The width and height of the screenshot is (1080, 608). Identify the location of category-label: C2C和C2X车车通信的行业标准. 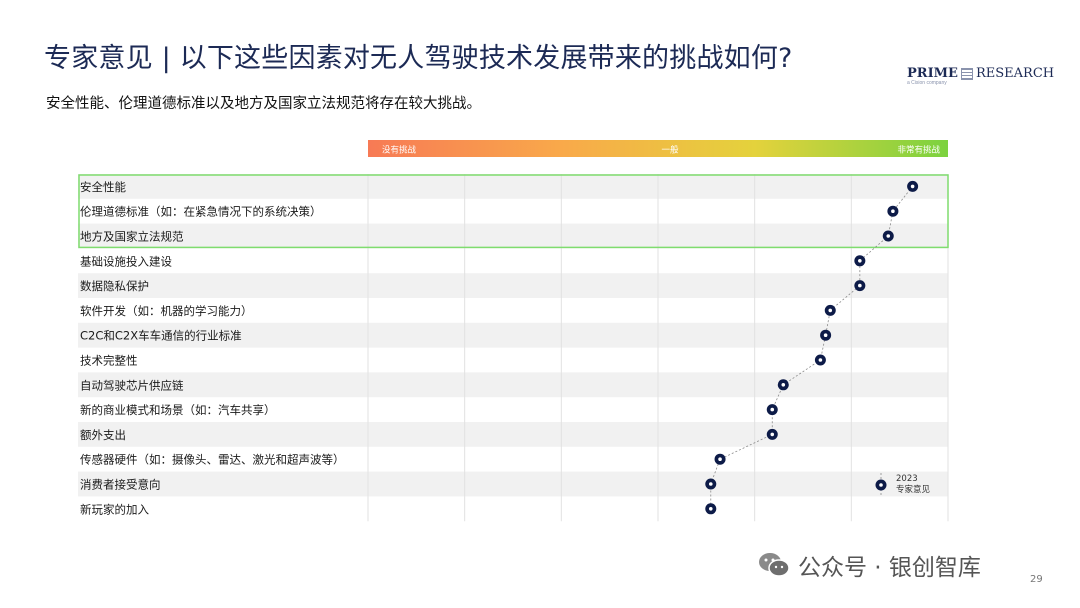
(161, 336).